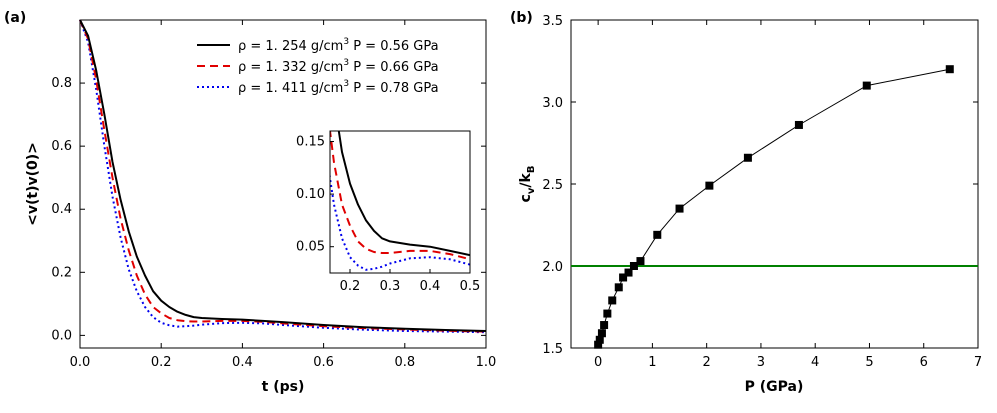 The height and width of the screenshot is (413, 997). I want to click on legend-label-3: ρ = 1. 411 g/cm3 P = 0.78 GPa, so click(338, 87).